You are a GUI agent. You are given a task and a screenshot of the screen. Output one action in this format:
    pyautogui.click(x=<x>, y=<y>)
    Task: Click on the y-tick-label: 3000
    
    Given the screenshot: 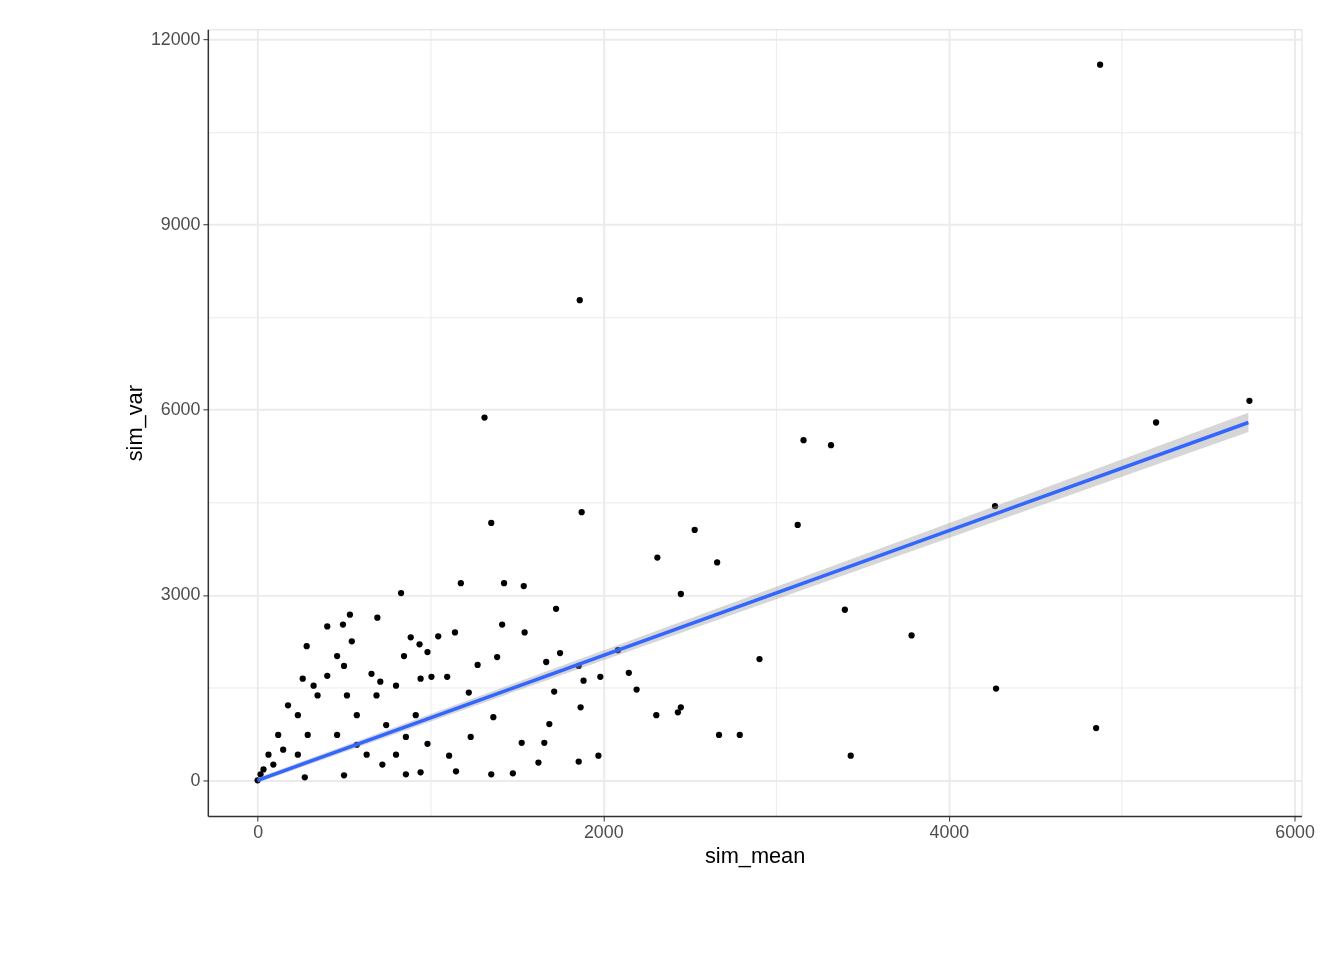 What is the action you would take?
    pyautogui.click(x=180, y=594)
    